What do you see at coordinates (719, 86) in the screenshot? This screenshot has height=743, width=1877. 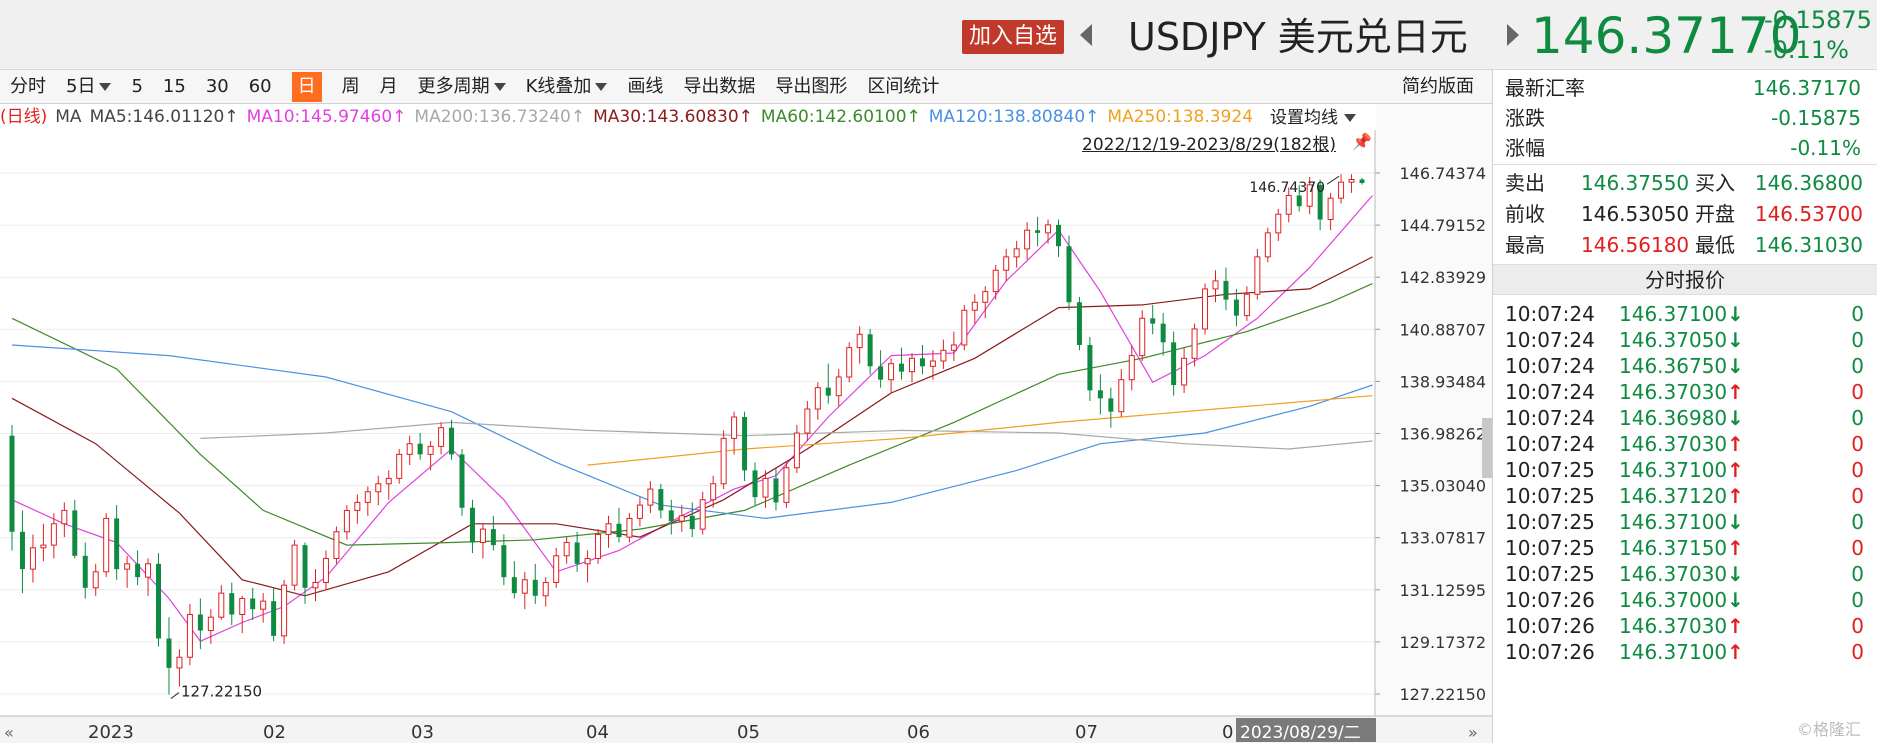 I see `export-data-button: 导出数据` at bounding box center [719, 86].